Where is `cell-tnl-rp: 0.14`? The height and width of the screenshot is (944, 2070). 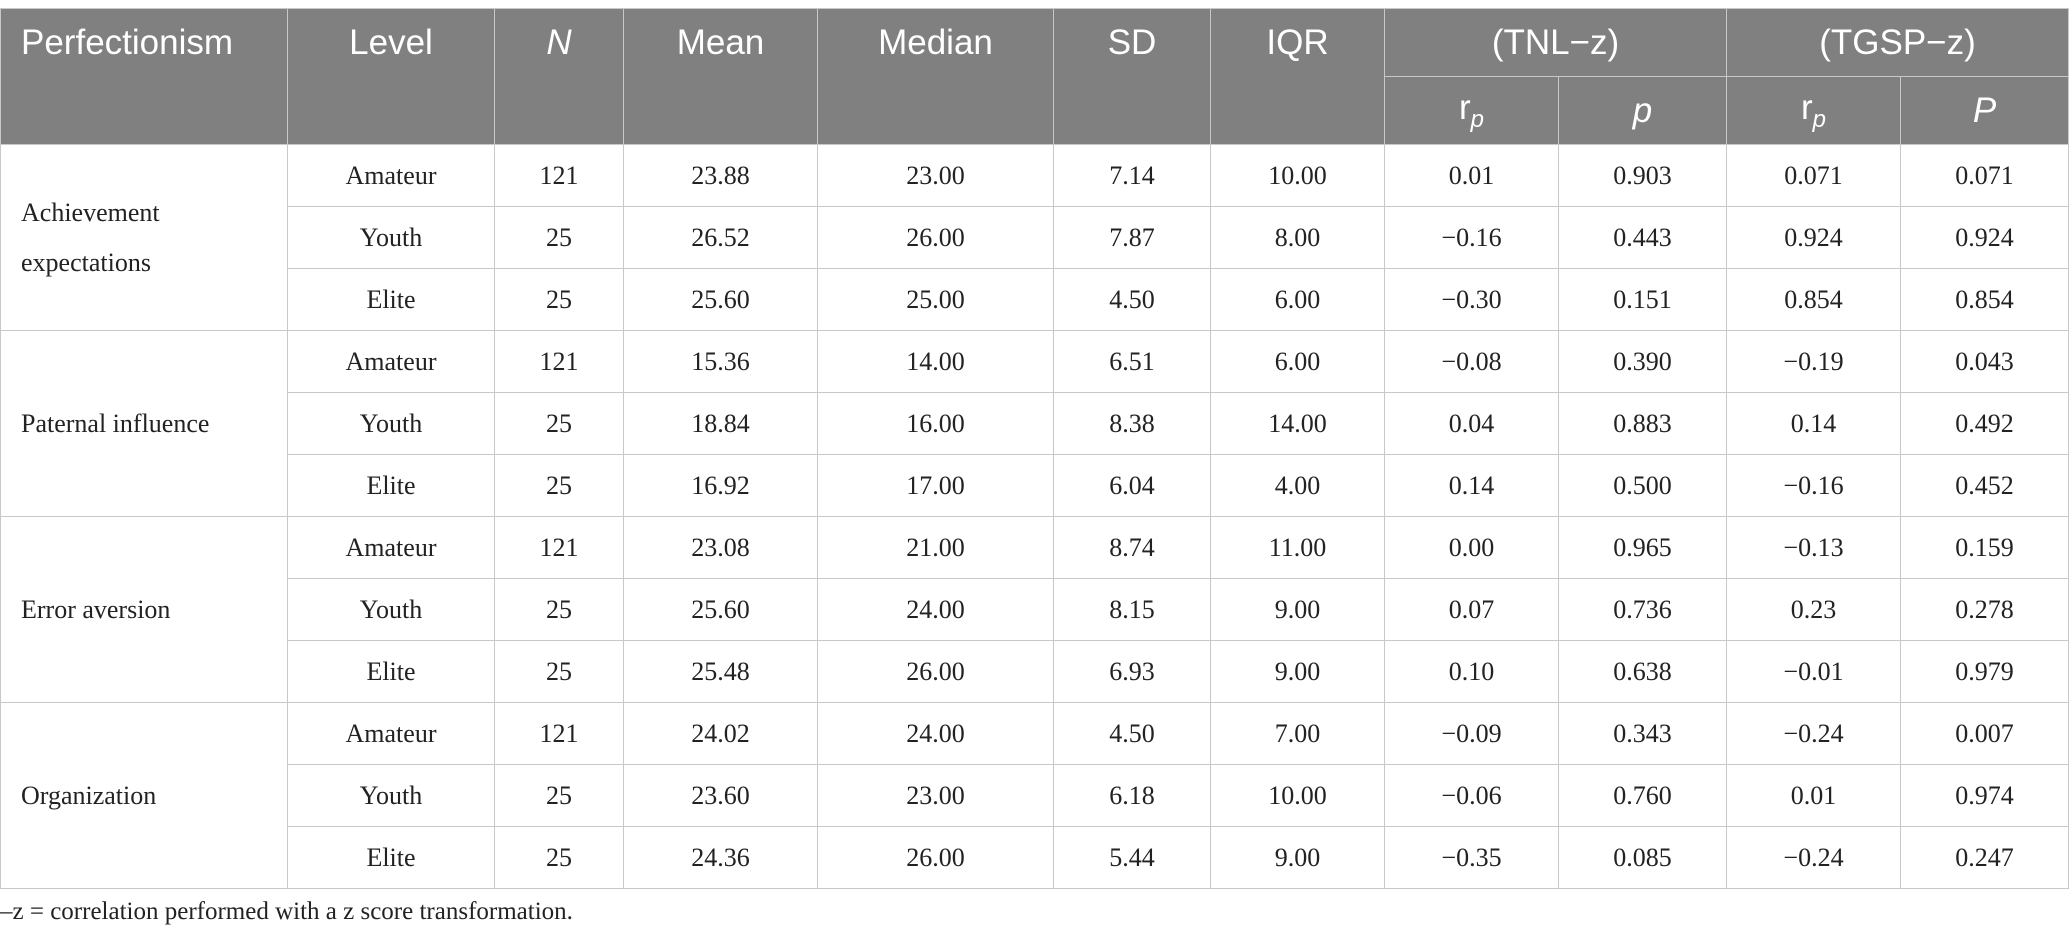
cell-tnl-rp: 0.14 is located at coordinates (1471, 485).